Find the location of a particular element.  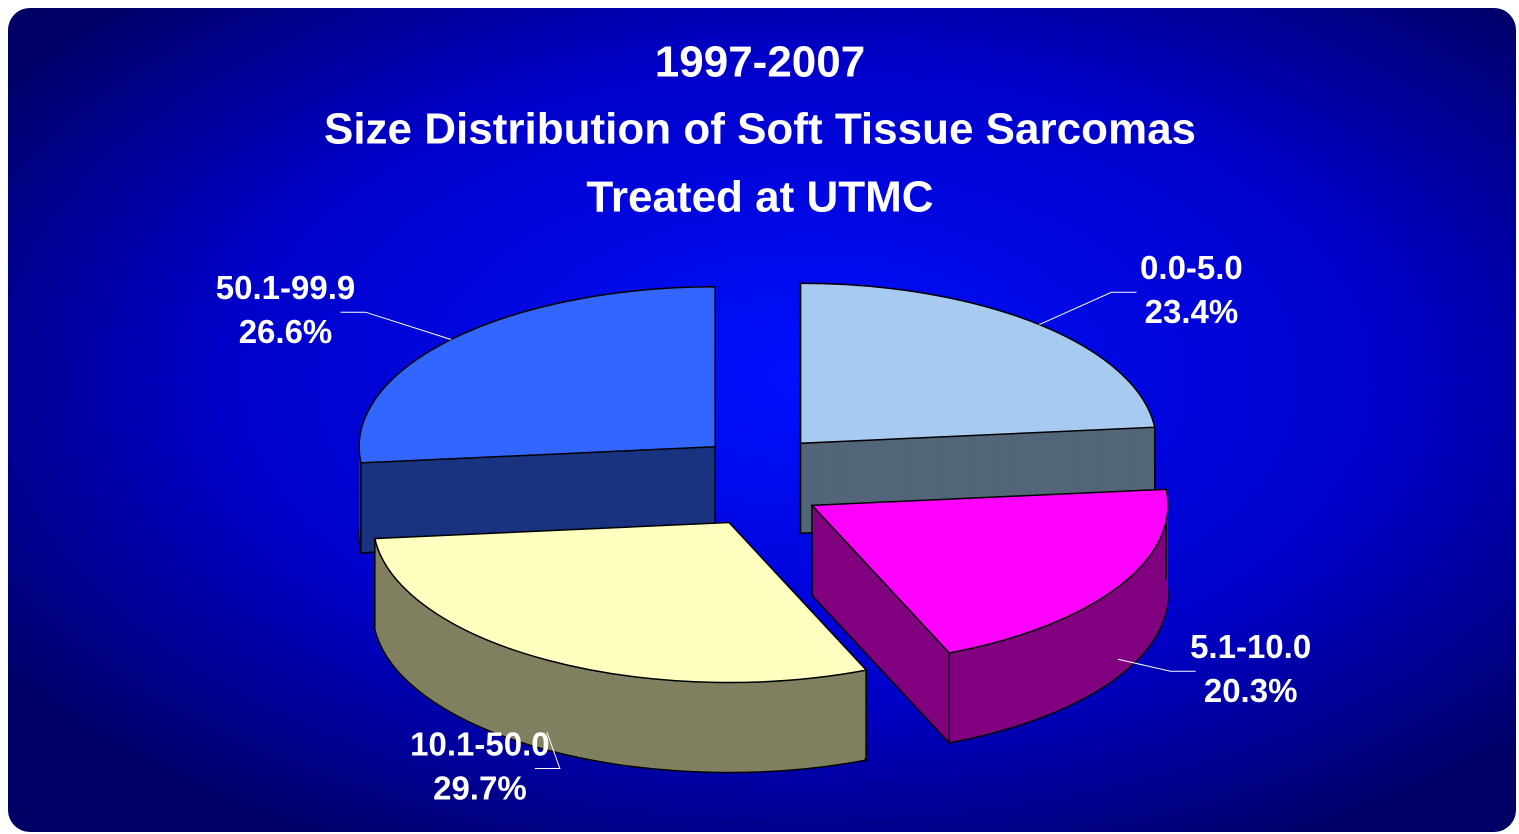

data-label: 29.7% is located at coordinates (480, 787).